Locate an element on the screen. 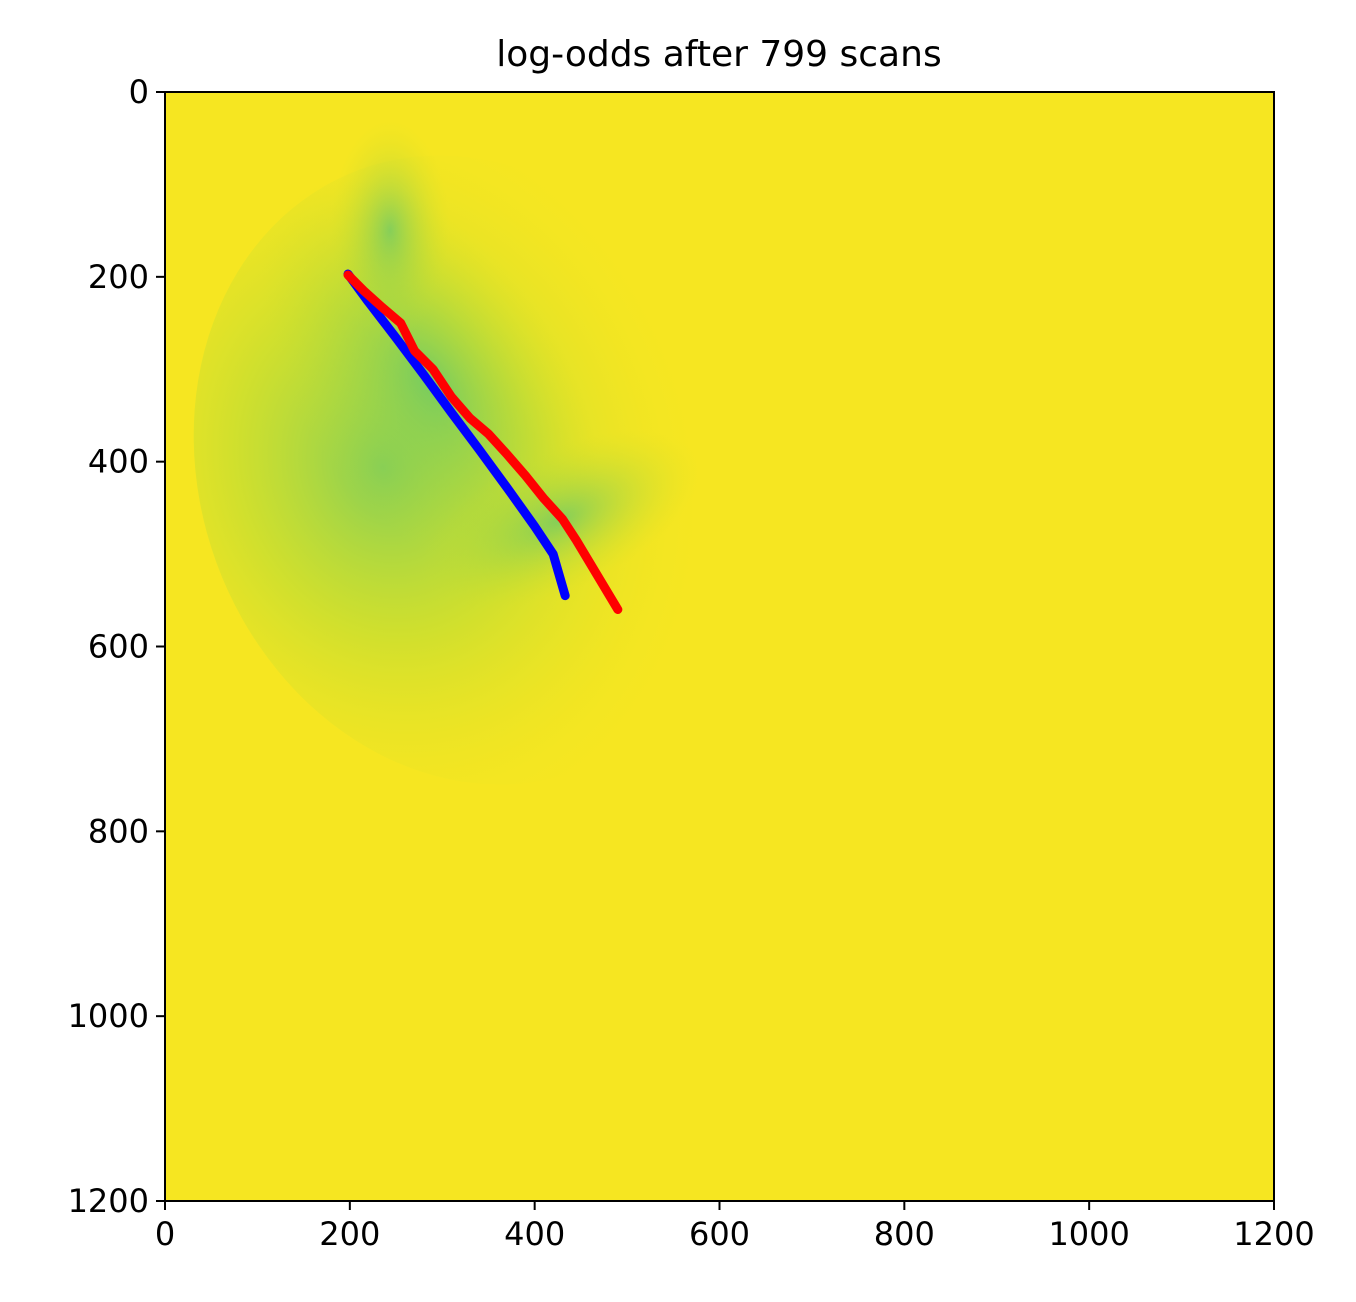 Image resolution: width=1356 pixels, height=1302 pixels. x-tick-label: 800 is located at coordinates (904, 1234).